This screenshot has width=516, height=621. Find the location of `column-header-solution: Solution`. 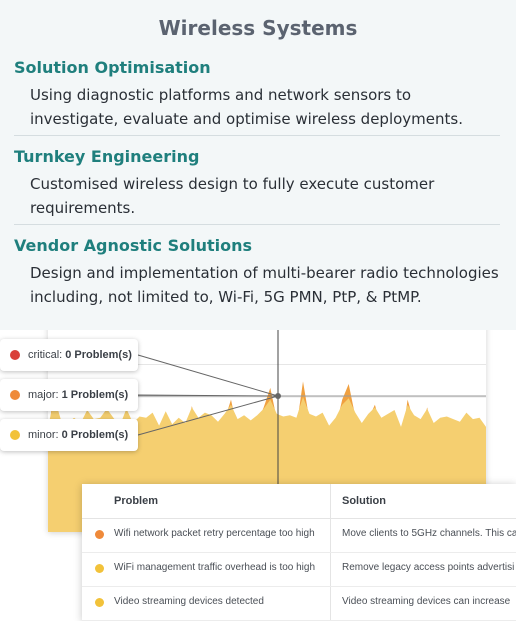

column-header-solution: Solution is located at coordinates (364, 501).